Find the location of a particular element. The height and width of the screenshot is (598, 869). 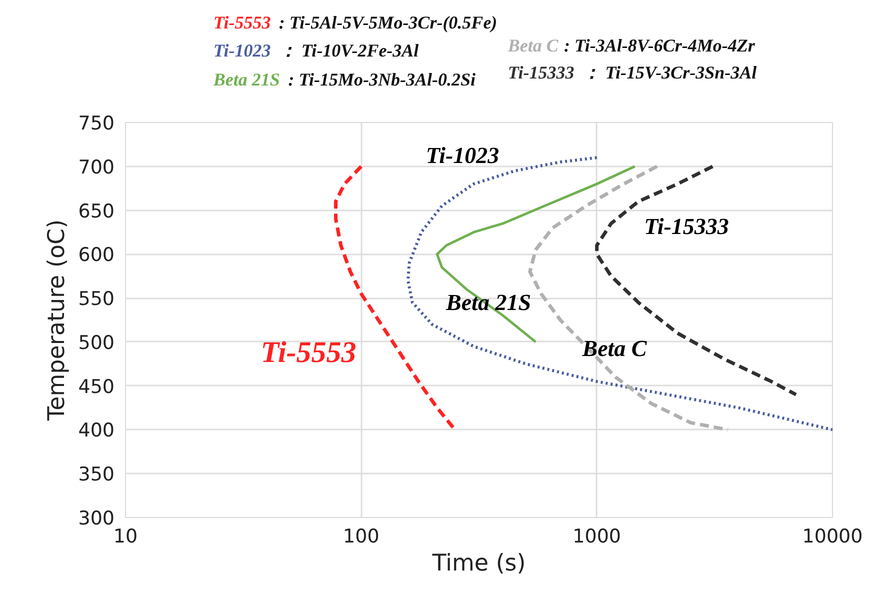

x-tick-label: 1000 is located at coordinates (597, 537).